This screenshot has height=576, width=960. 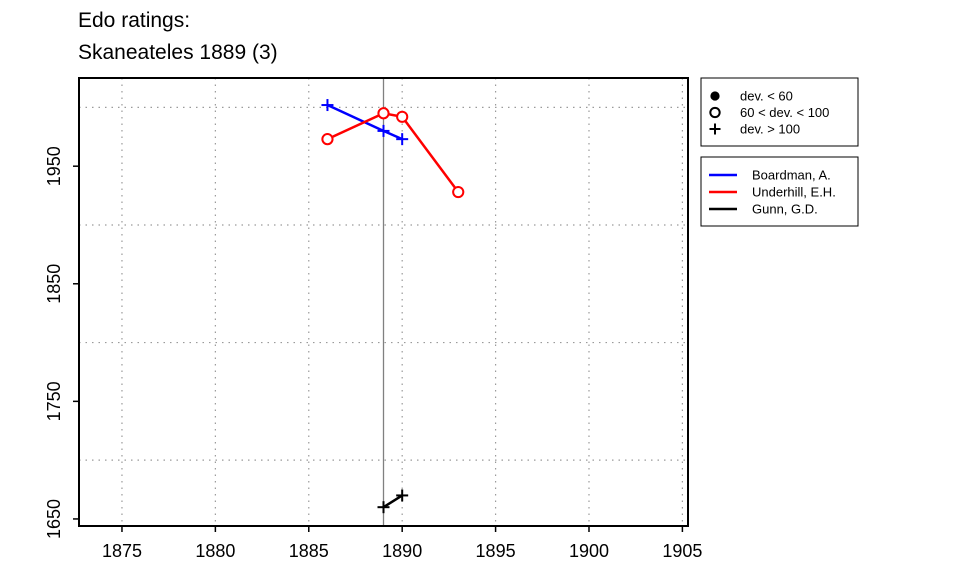 I want to click on x-tick-label: 1890, so click(x=402, y=551).